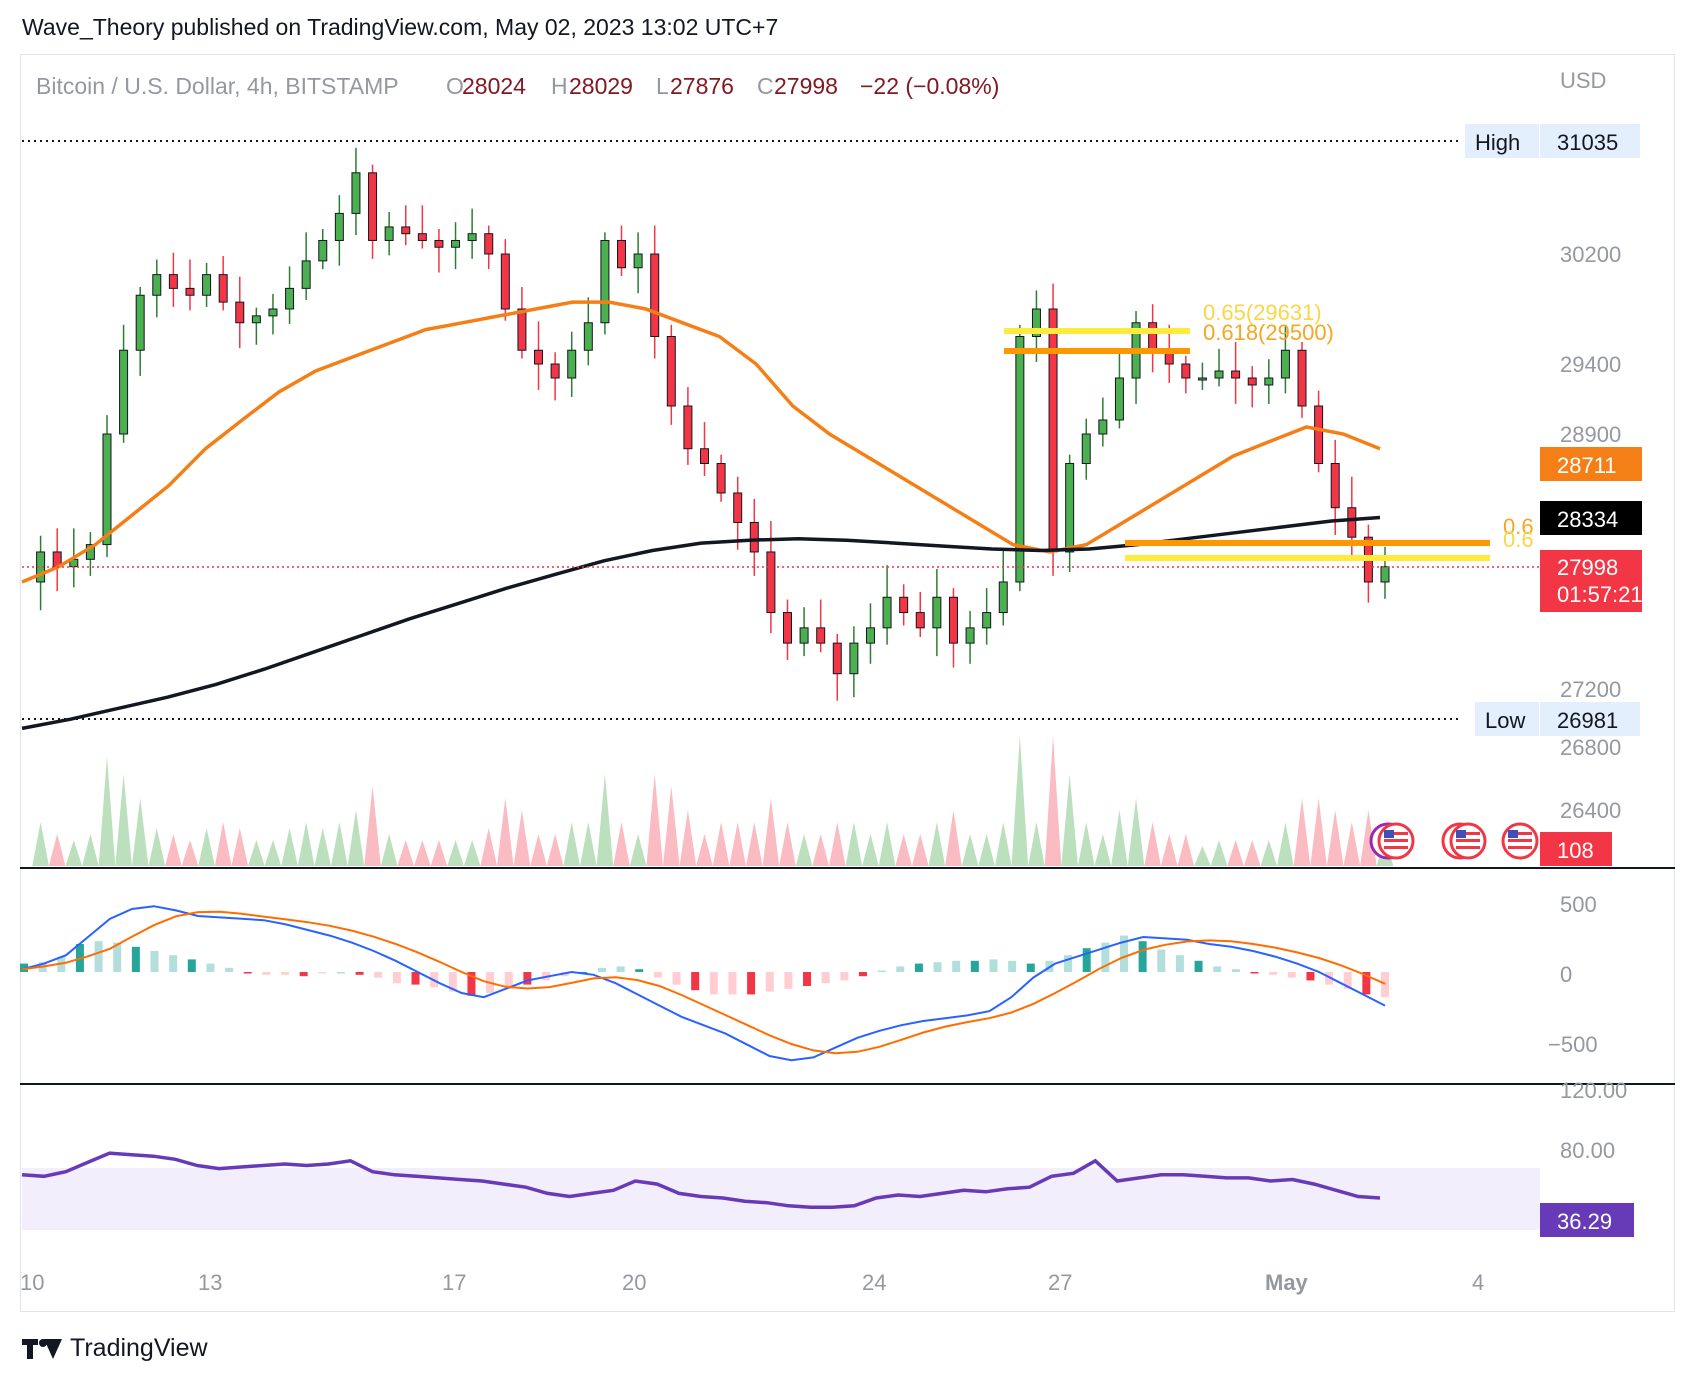 Image resolution: width=1694 pixels, height=1378 pixels. What do you see at coordinates (1587, 142) in the screenshot?
I see `high-value: 31035` at bounding box center [1587, 142].